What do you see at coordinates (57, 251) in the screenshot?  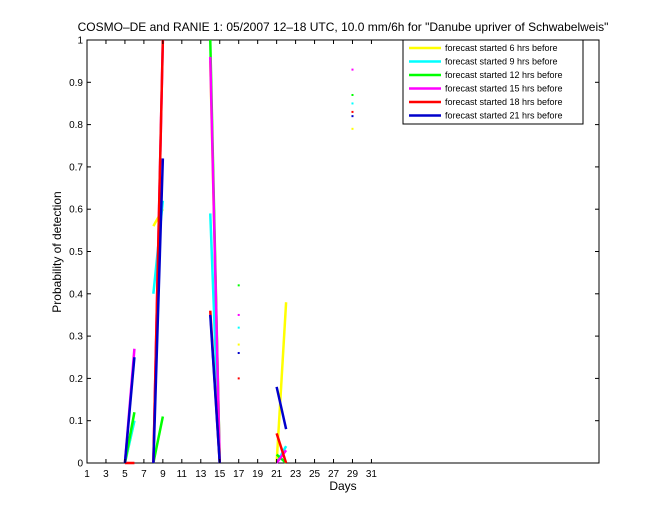 I see `y-axis-label: Probability of detection` at bounding box center [57, 251].